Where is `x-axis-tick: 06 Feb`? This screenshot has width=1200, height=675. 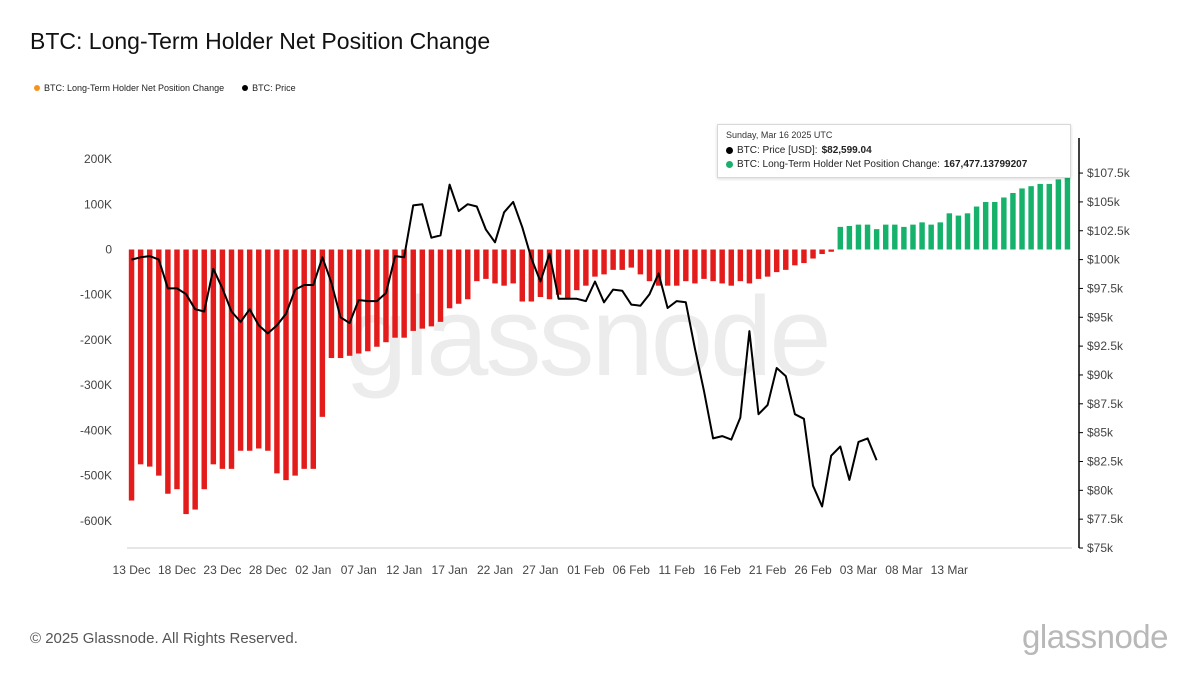 x-axis-tick: 06 Feb is located at coordinates (632, 570).